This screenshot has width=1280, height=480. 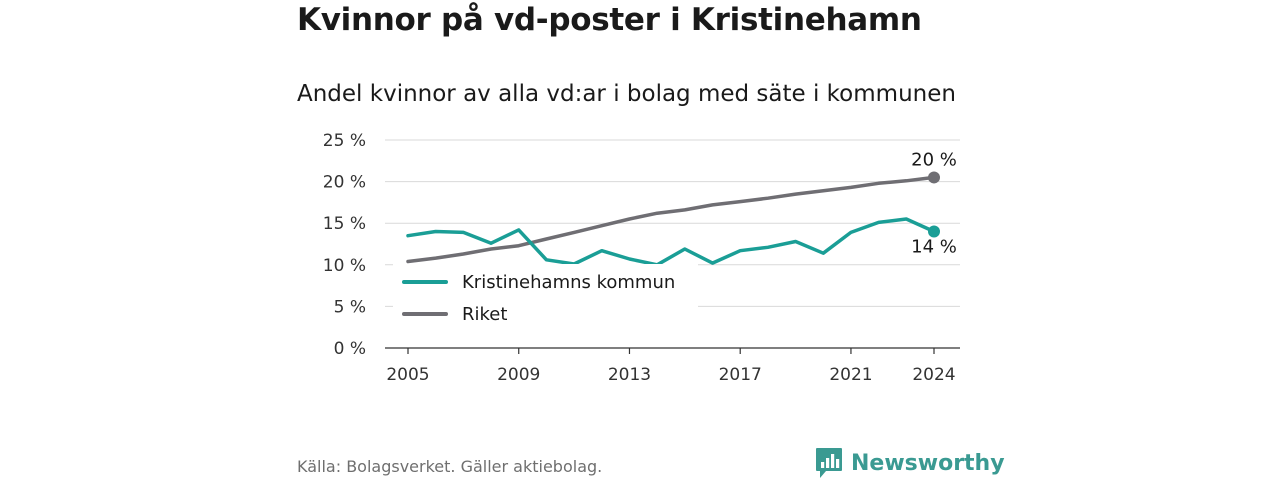 I want to click on y-tick-label: 20 %, so click(x=344, y=183).